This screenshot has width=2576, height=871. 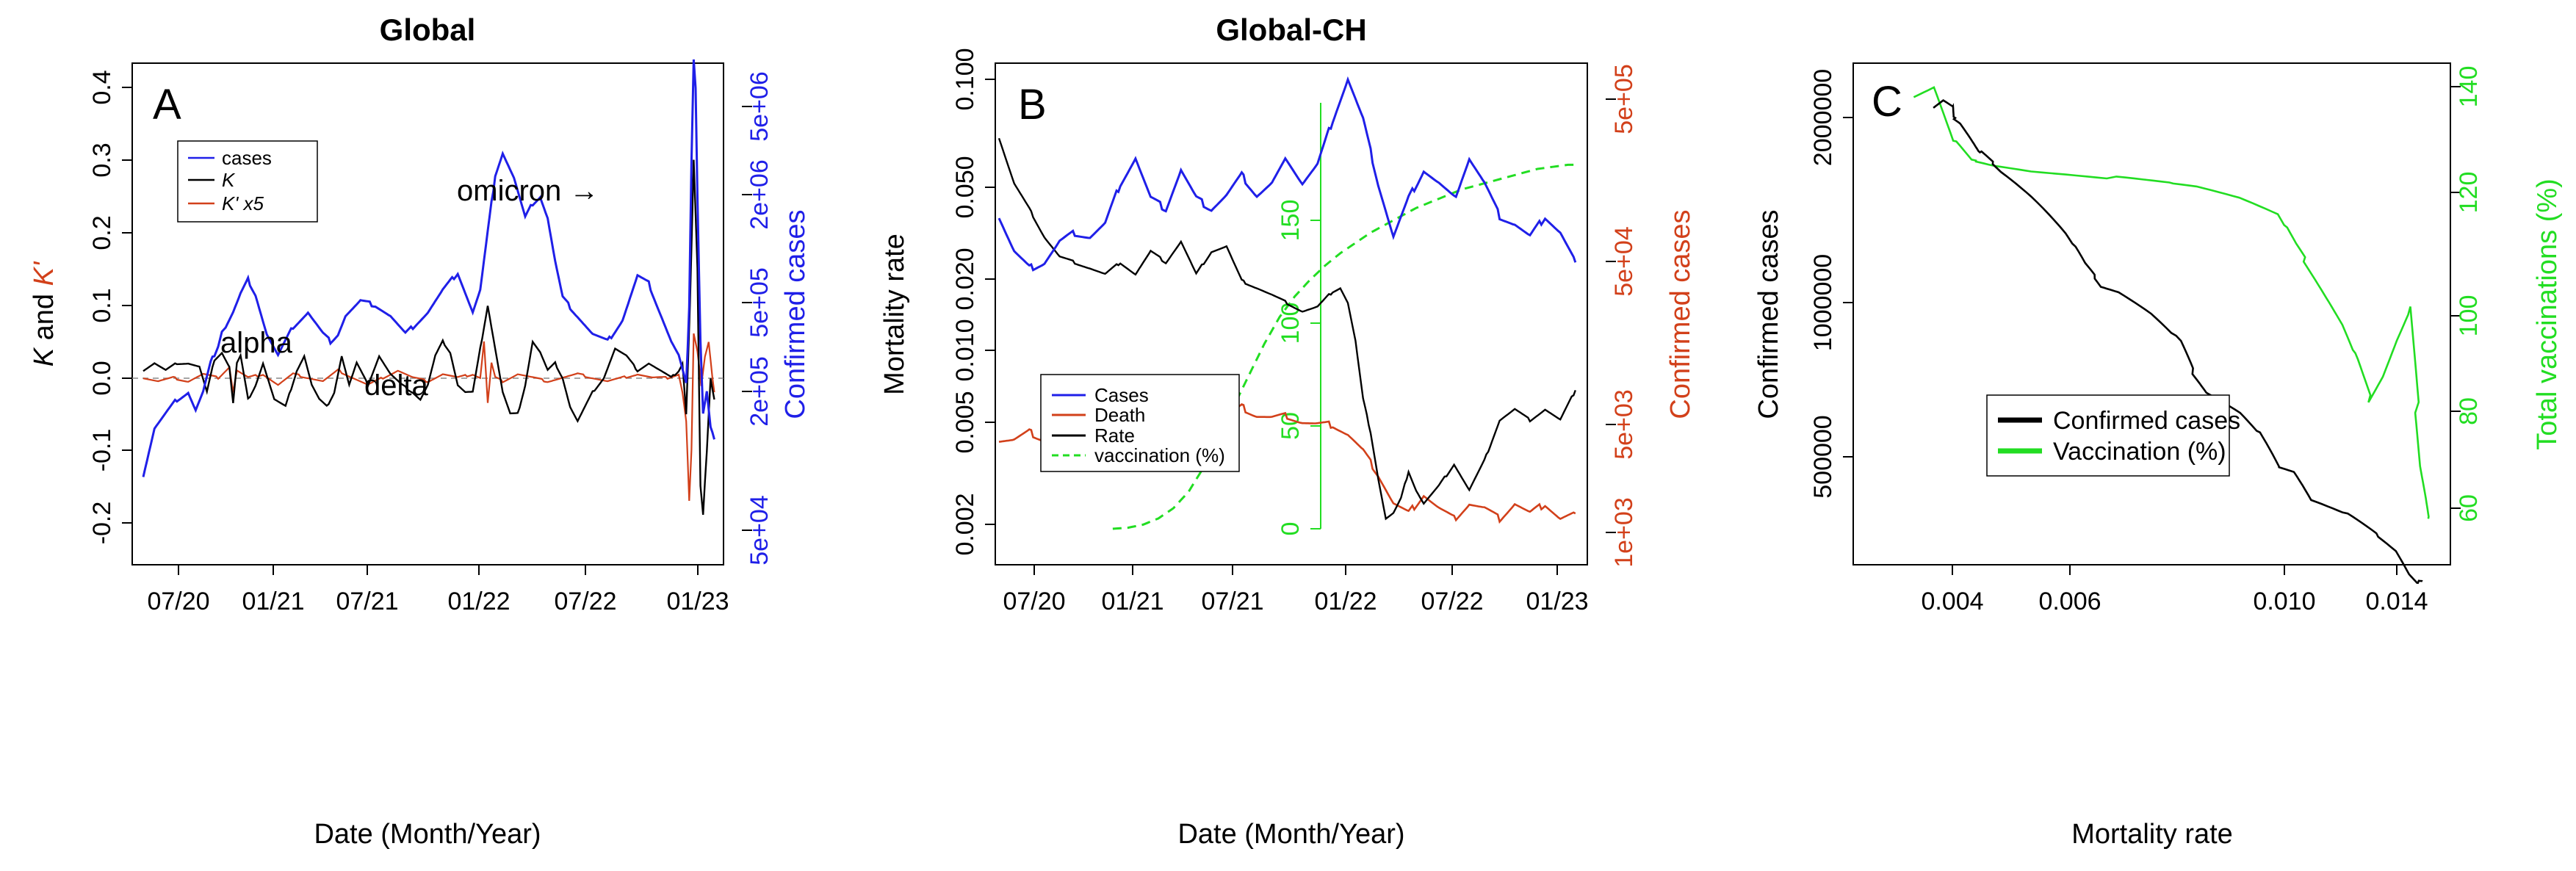 I want to click on panel-c-legend: Confirmed cases Vaccination (%), so click(x=2113, y=435).